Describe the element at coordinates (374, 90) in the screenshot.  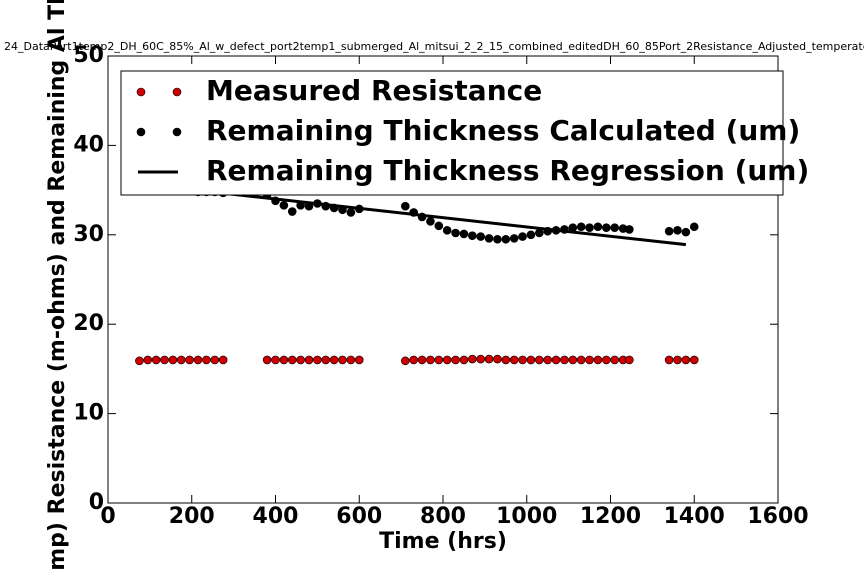
I see `legend-label: Measured Resistance` at that location.